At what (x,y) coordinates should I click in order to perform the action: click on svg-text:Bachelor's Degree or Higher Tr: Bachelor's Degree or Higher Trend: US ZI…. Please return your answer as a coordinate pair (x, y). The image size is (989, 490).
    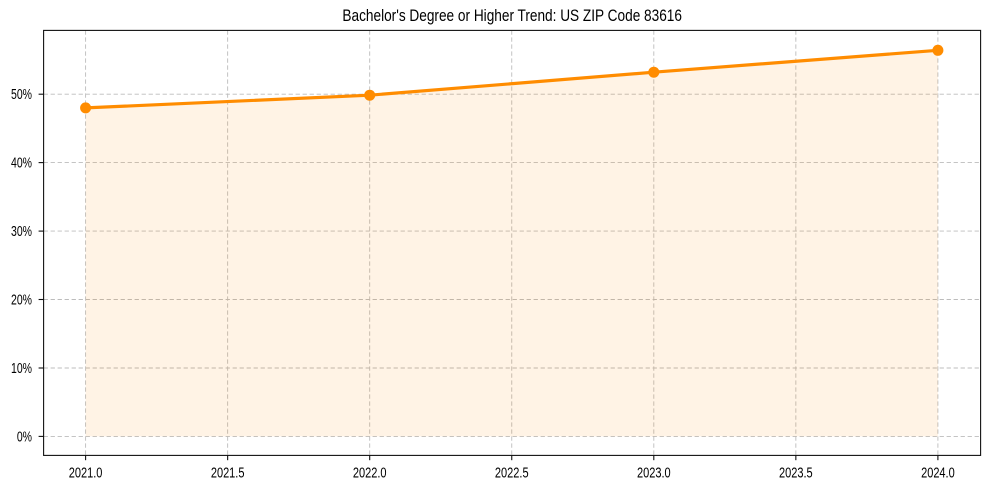
    Looking at the image, I should click on (512, 16).